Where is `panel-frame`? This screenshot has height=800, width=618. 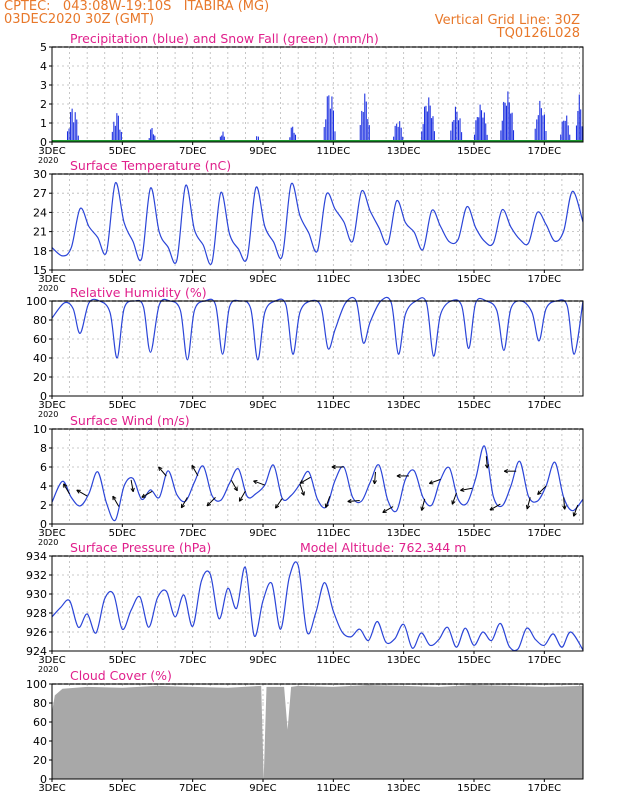
panel-frame is located at coordinates (317, 603).